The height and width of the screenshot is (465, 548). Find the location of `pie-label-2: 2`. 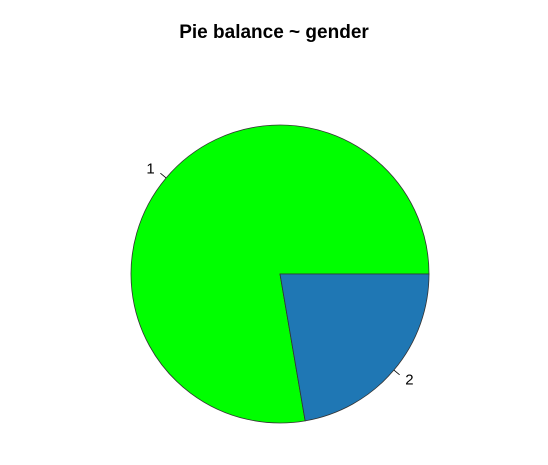

pie-label-2: 2 is located at coordinates (409, 380).